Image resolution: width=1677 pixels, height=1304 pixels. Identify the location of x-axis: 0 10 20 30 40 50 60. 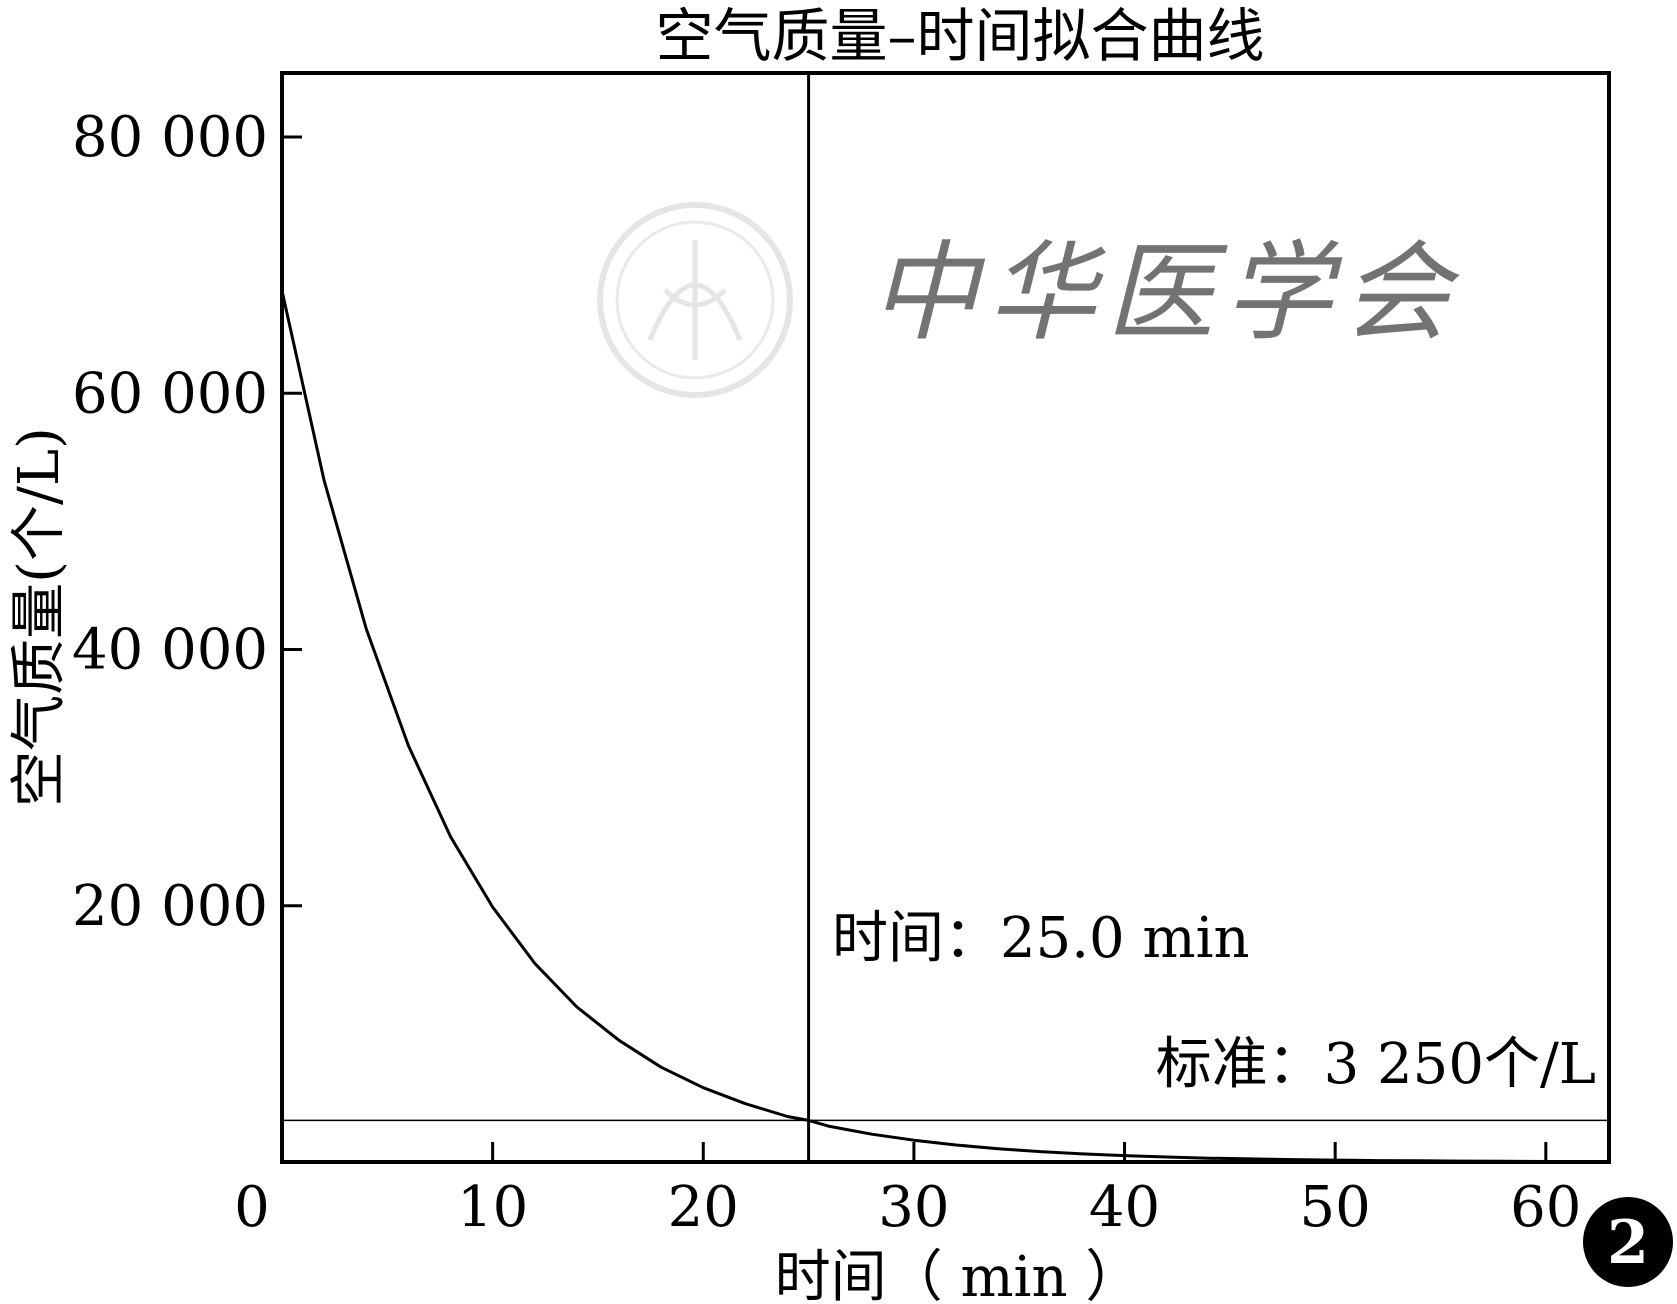
(907, 1191).